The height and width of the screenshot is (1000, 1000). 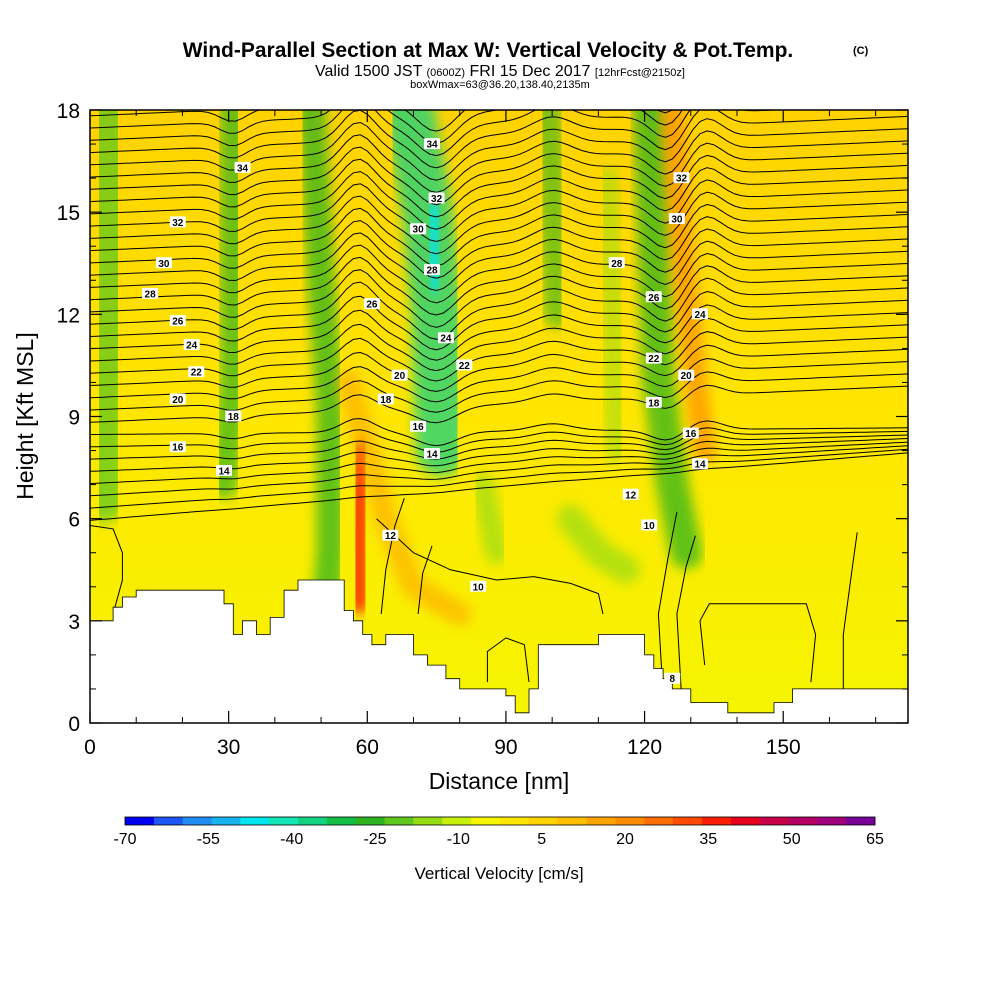 I want to click on contour-label: 10, so click(x=478, y=586).